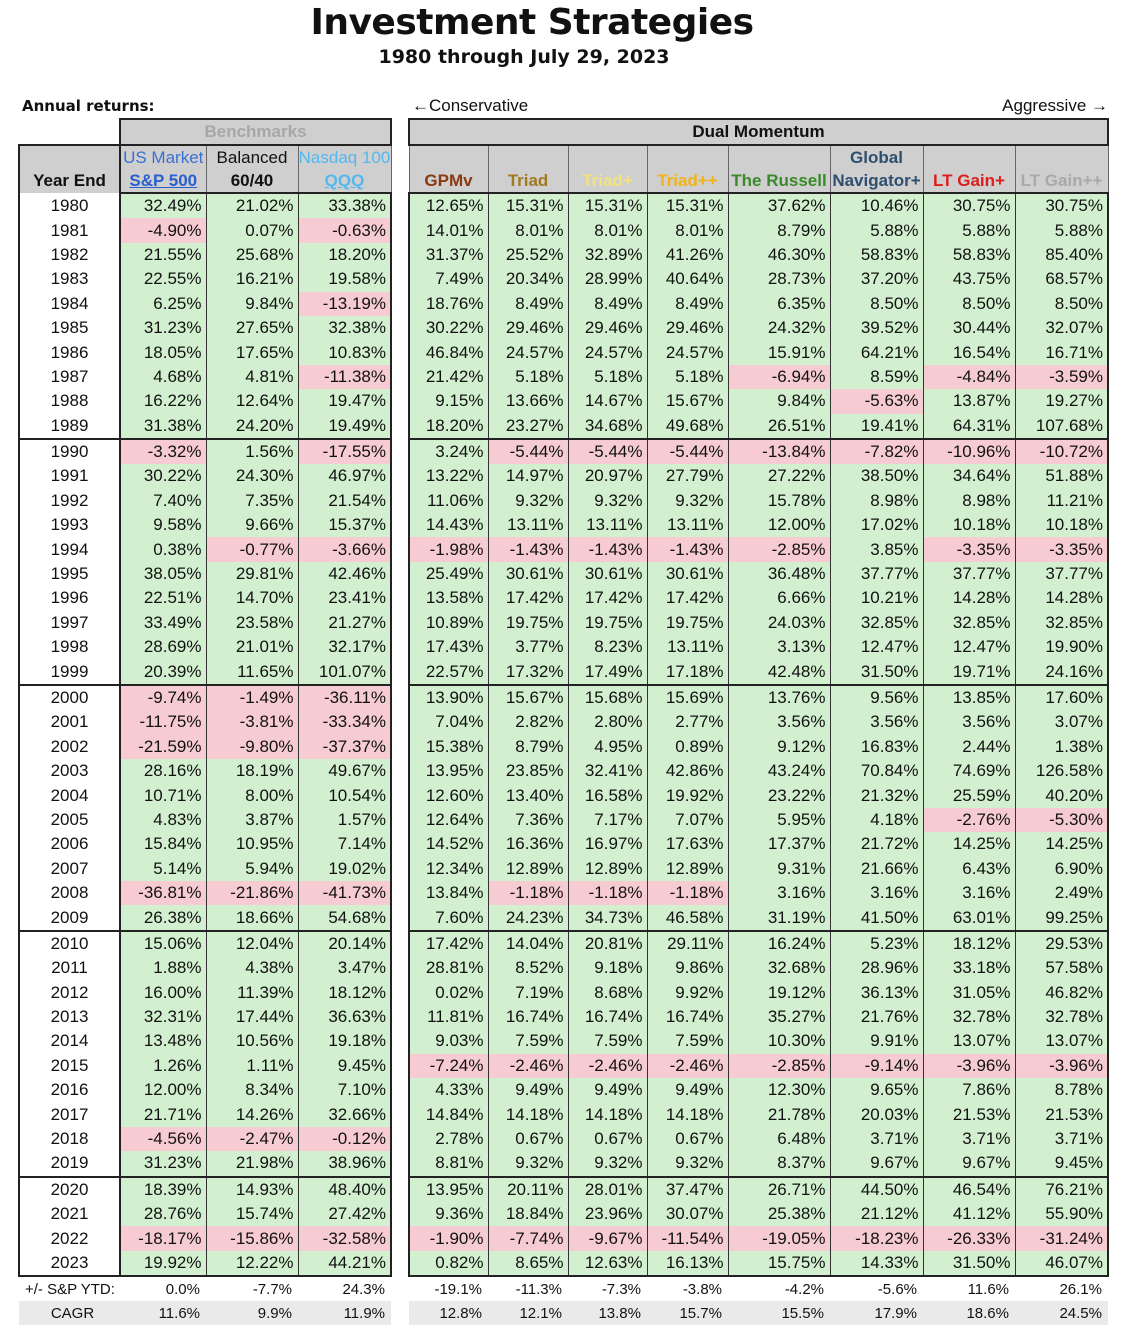 The height and width of the screenshot is (1334, 1128). I want to click on return-cell: -11.54%, so click(687, 1238).